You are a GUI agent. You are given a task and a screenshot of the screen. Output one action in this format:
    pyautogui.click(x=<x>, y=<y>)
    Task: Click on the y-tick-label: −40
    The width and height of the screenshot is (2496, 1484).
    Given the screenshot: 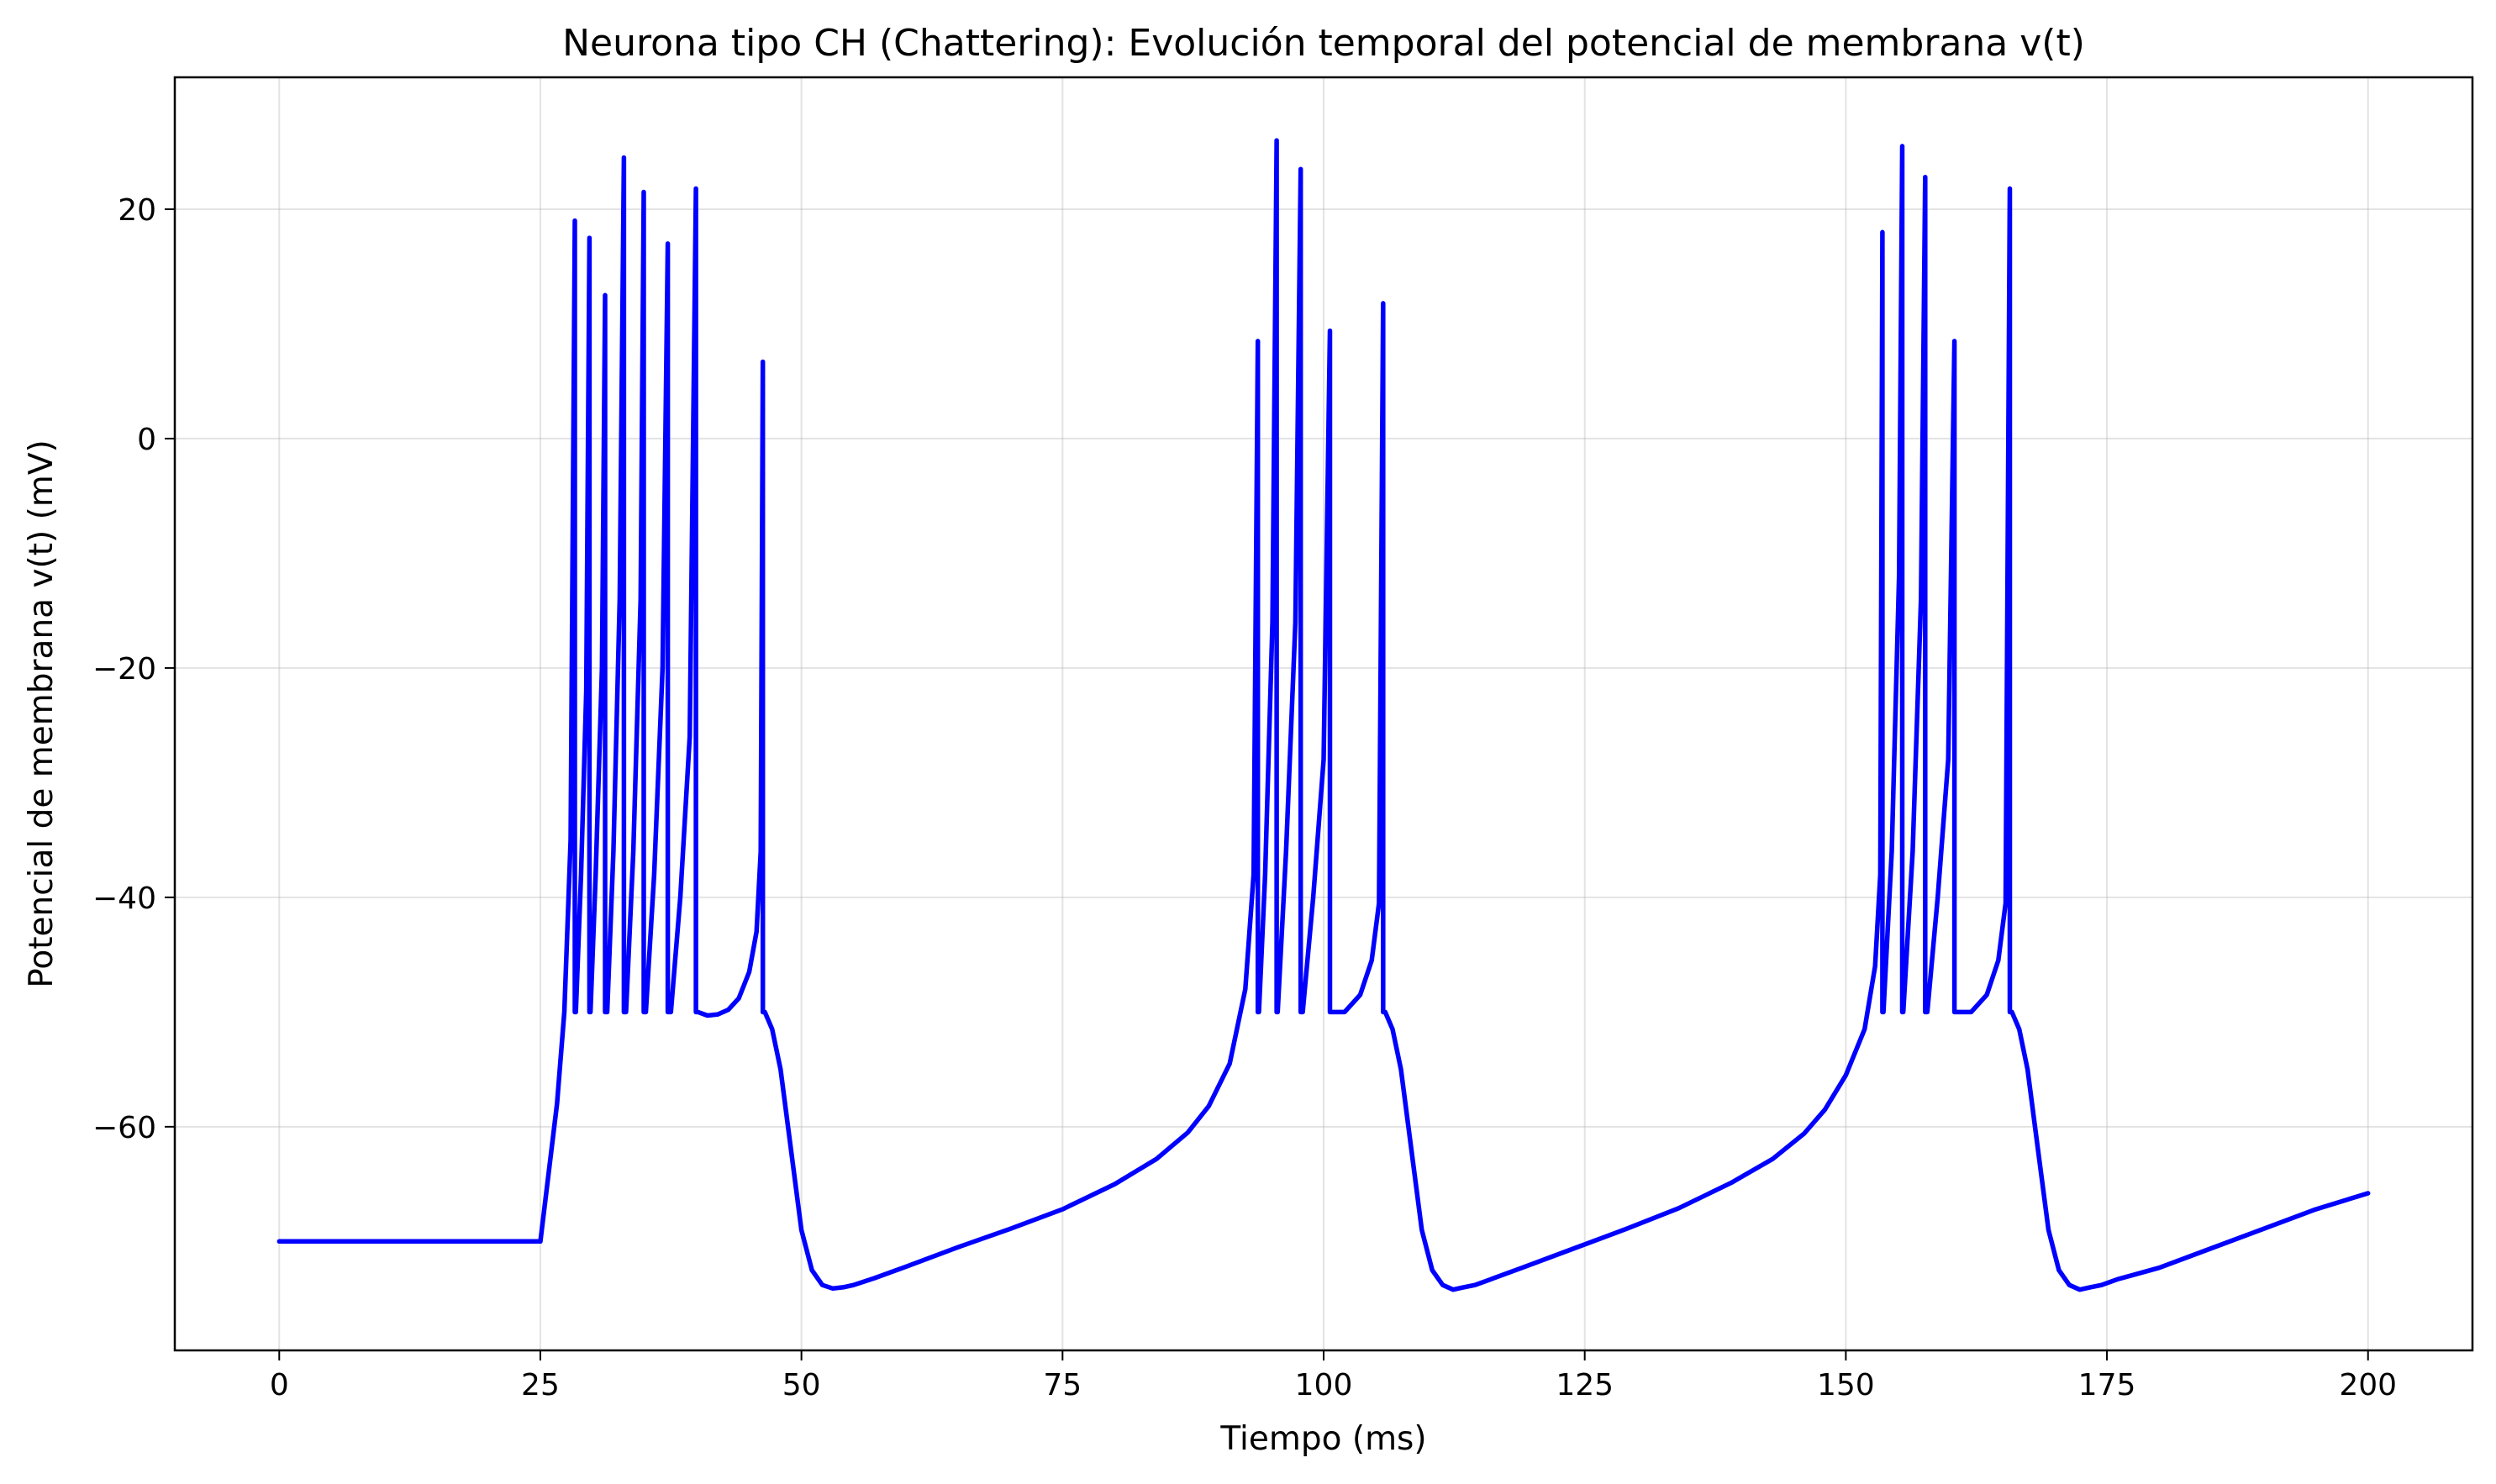 What is the action you would take?
    pyautogui.click(x=124, y=898)
    